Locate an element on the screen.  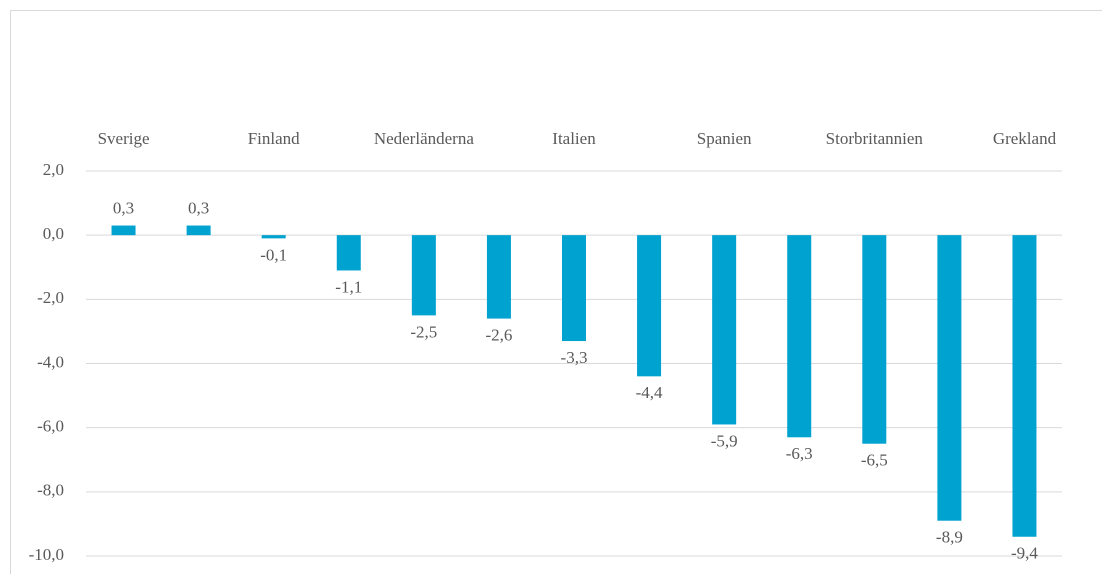
y-tick-label: 2,0 is located at coordinates (53, 169).